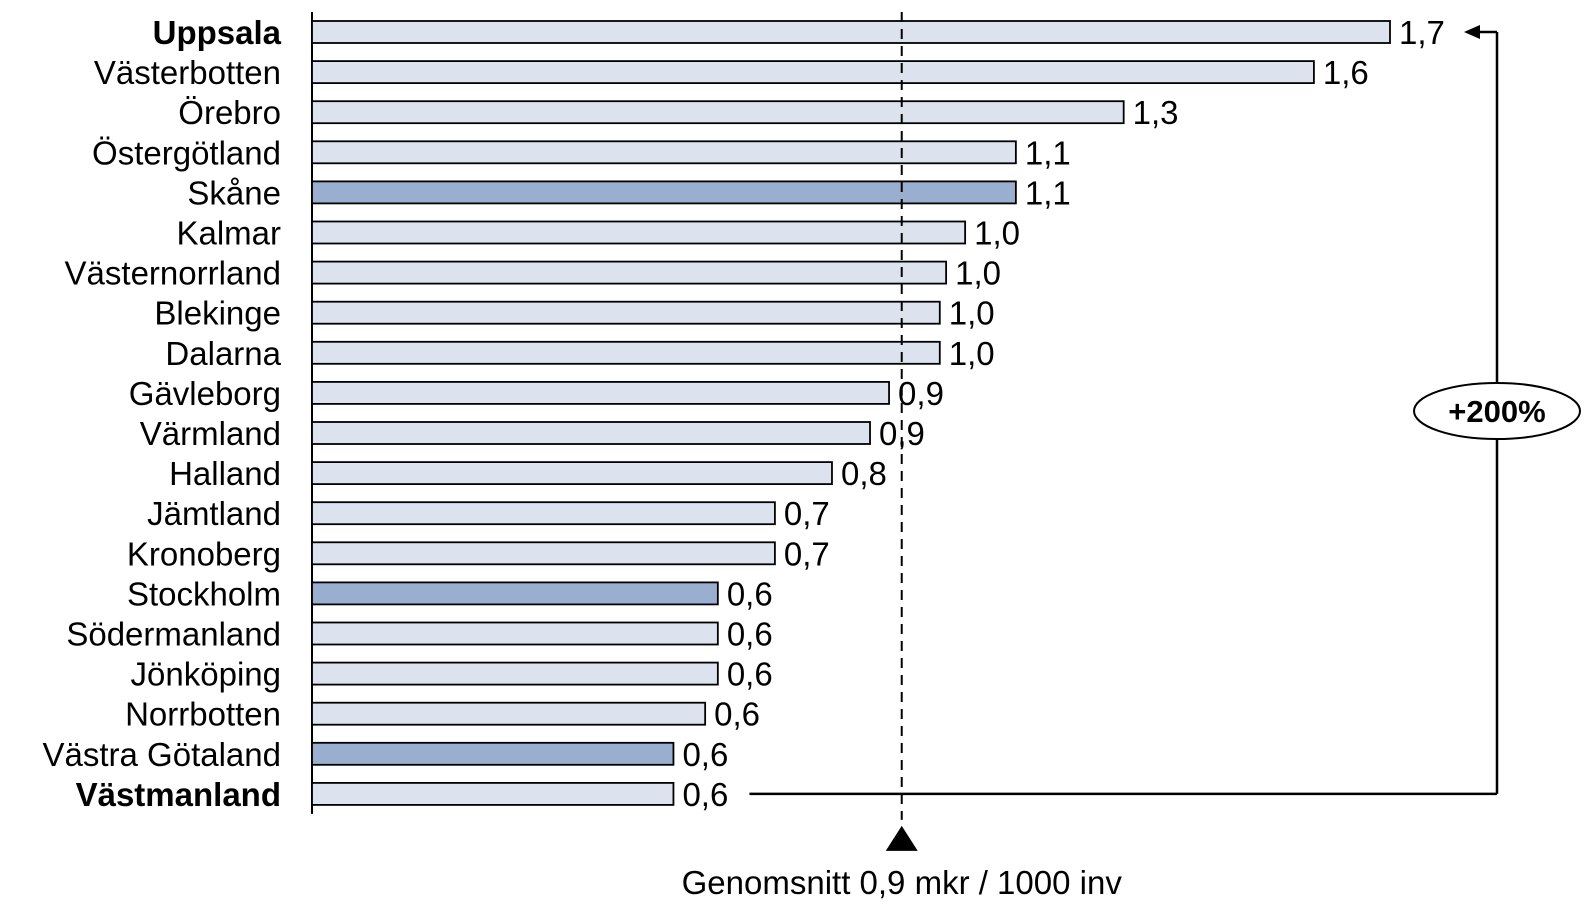 This screenshot has width=1584, height=917. I want to click on value-label: 0,8, so click(864, 473).